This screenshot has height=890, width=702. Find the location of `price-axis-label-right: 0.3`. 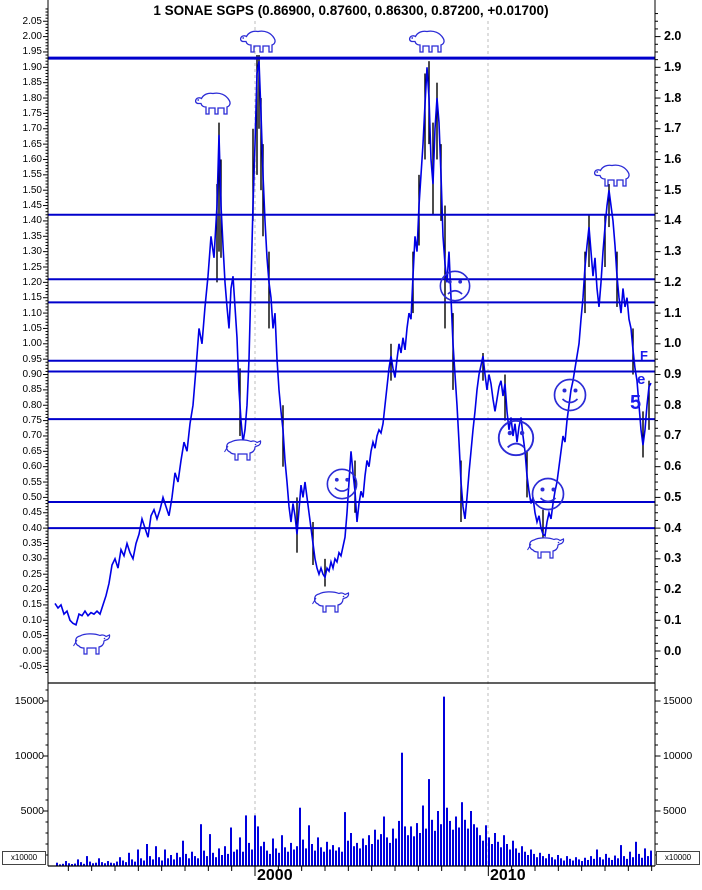

price-axis-label-right: 0.3 is located at coordinates (673, 558).